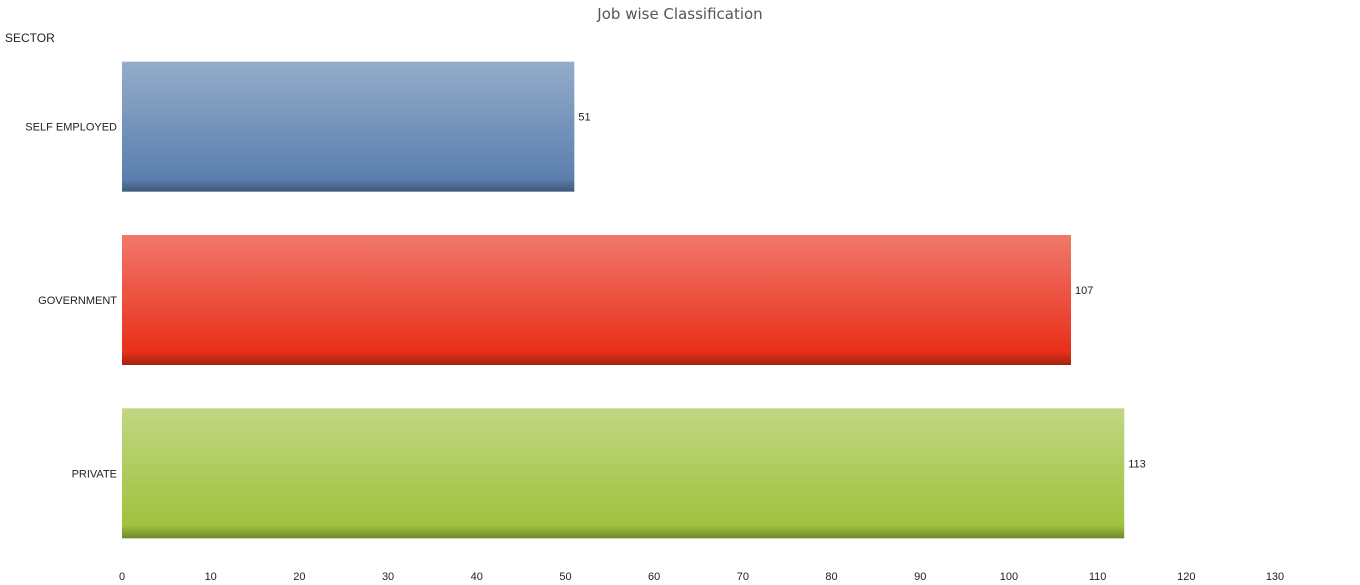 The height and width of the screenshot is (585, 1360). What do you see at coordinates (1009, 577) in the screenshot?
I see `x-tick-label: 100` at bounding box center [1009, 577].